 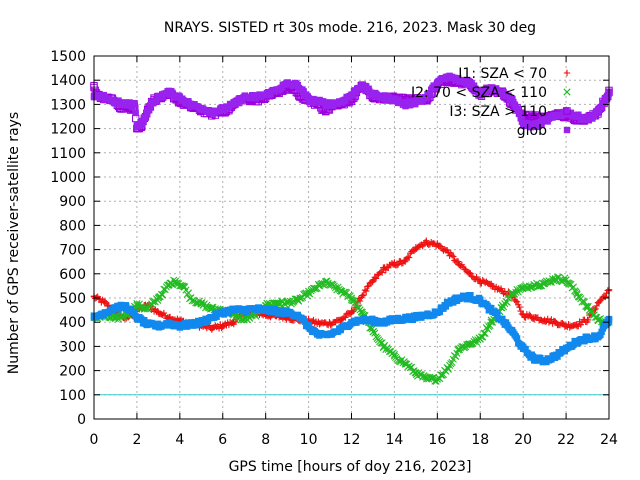 What do you see at coordinates (479, 93) in the screenshot?
I see `legend-label: I2: 70 < SZA < 110` at bounding box center [479, 93].